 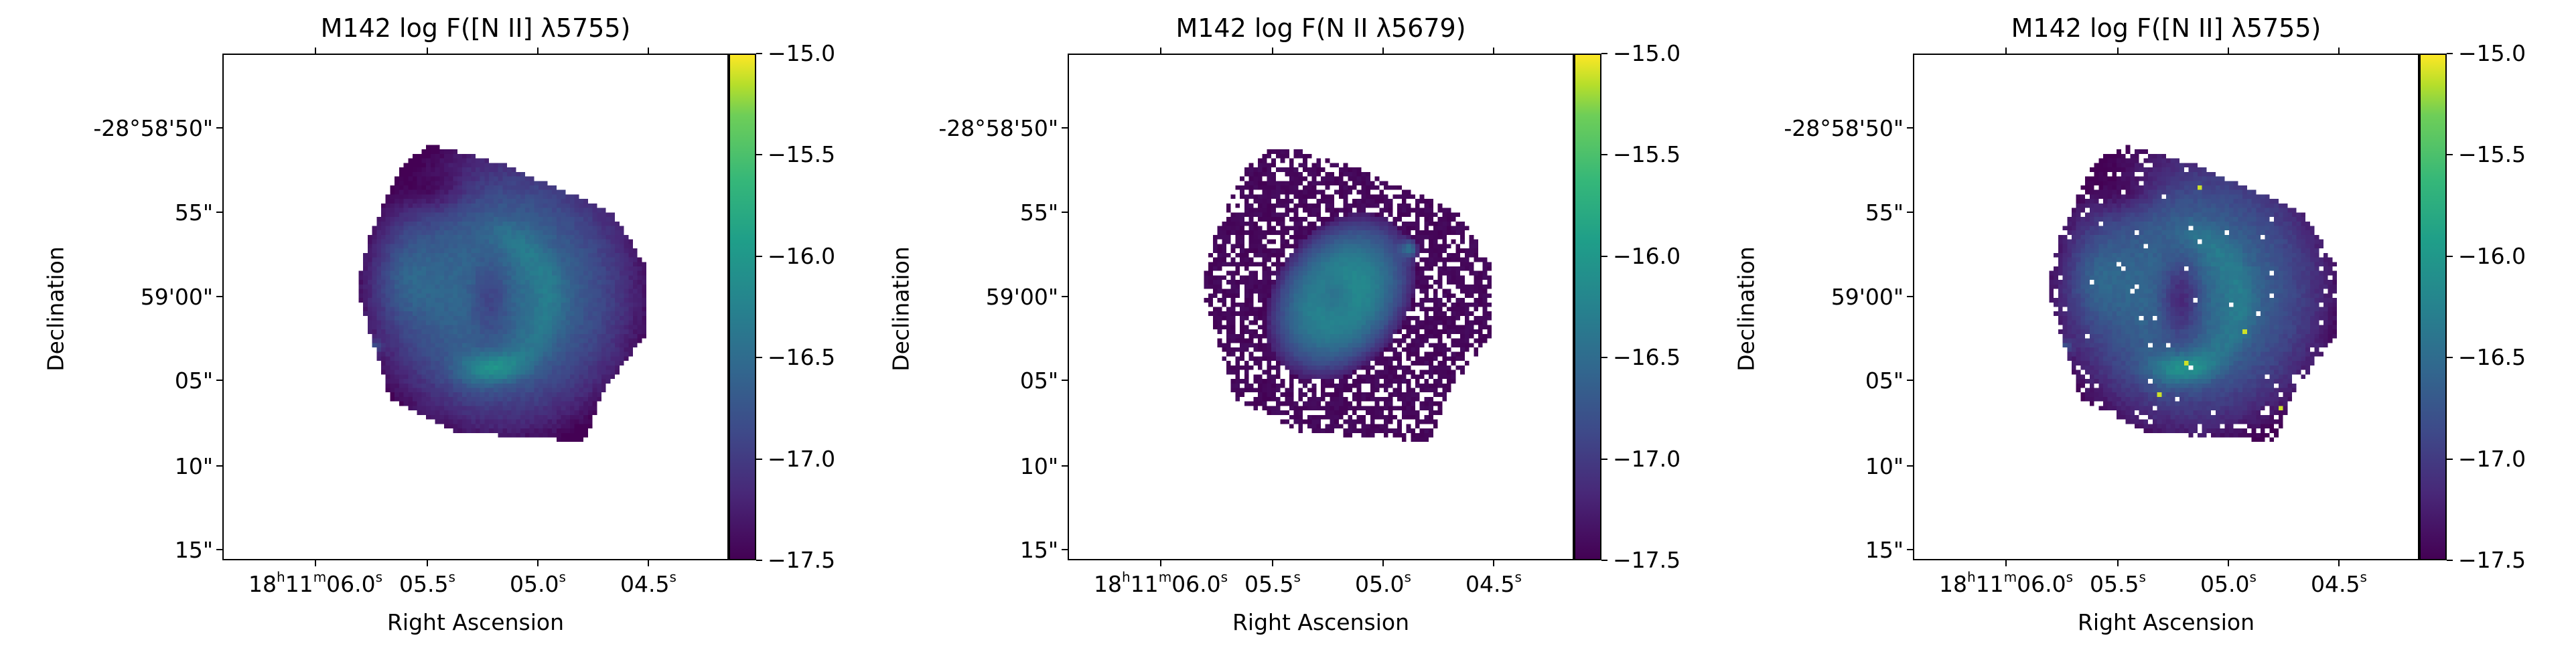 I want to click on x-tick-label: 05.0s, so click(x=538, y=583).